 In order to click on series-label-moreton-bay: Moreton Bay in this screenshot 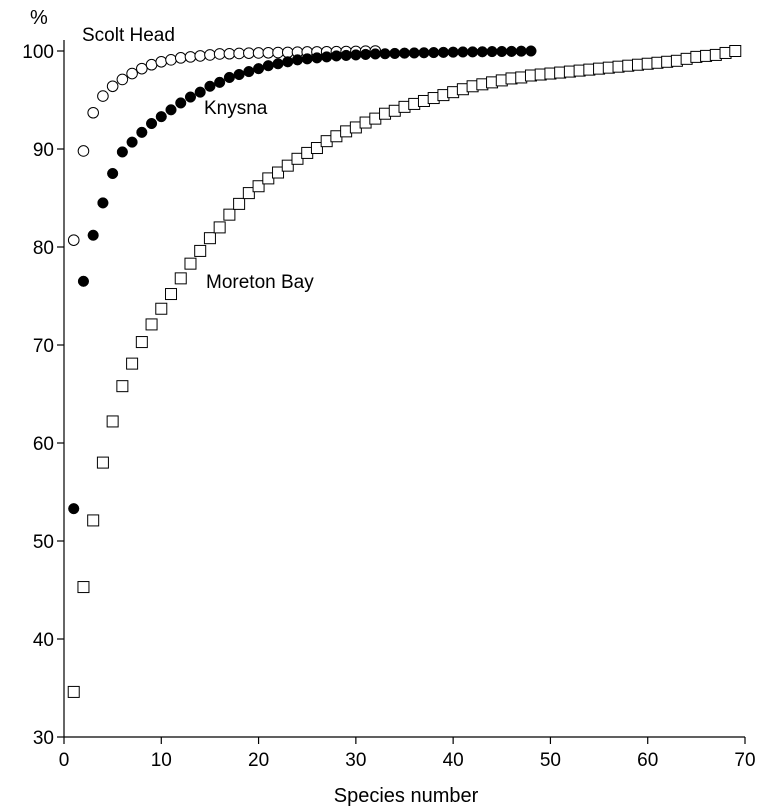, I will do `click(260, 282)`.